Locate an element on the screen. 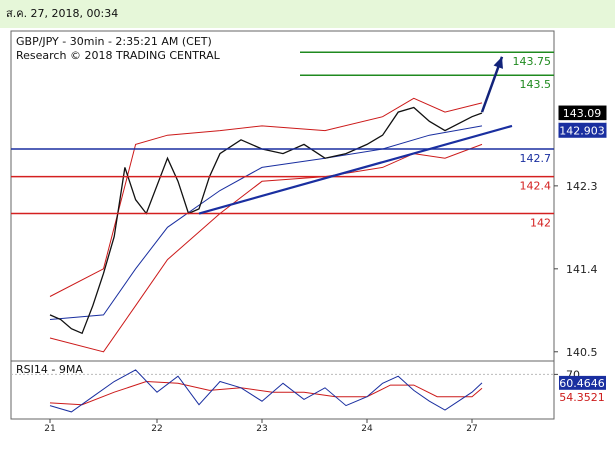 This screenshot has height=449, width=615. level-label-2: 142.7 is located at coordinates (536, 158).